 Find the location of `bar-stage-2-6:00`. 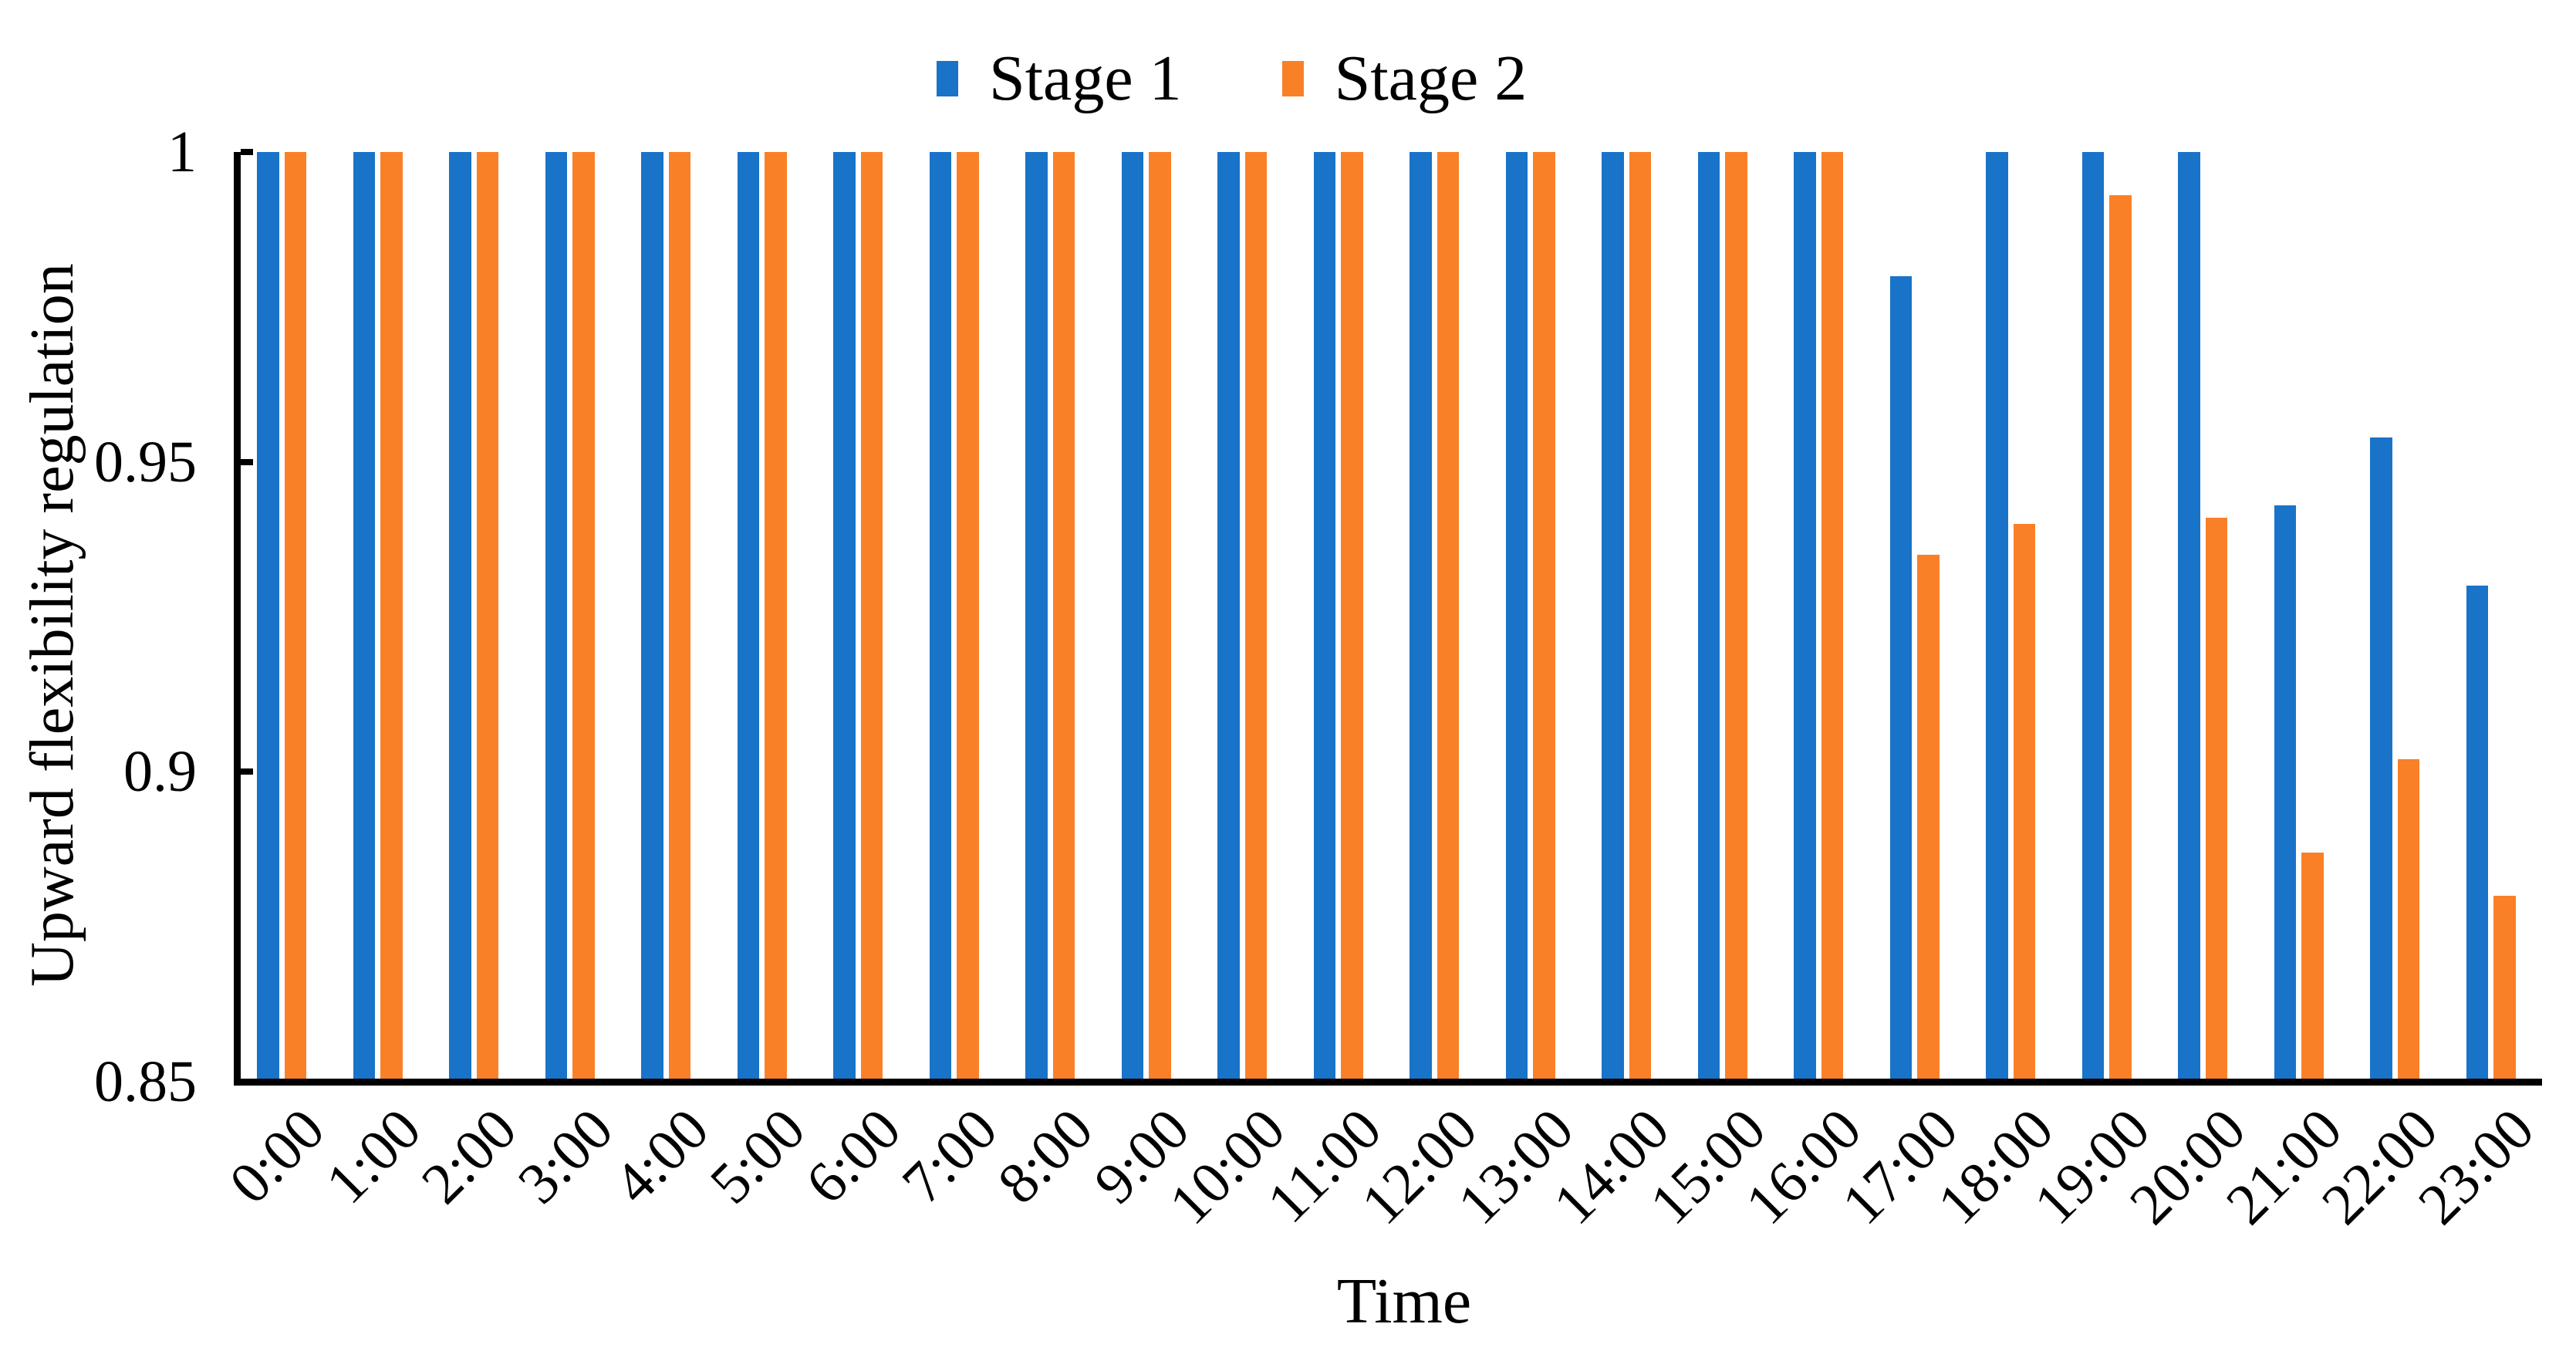

bar-stage-2-6:00 is located at coordinates (871, 618).